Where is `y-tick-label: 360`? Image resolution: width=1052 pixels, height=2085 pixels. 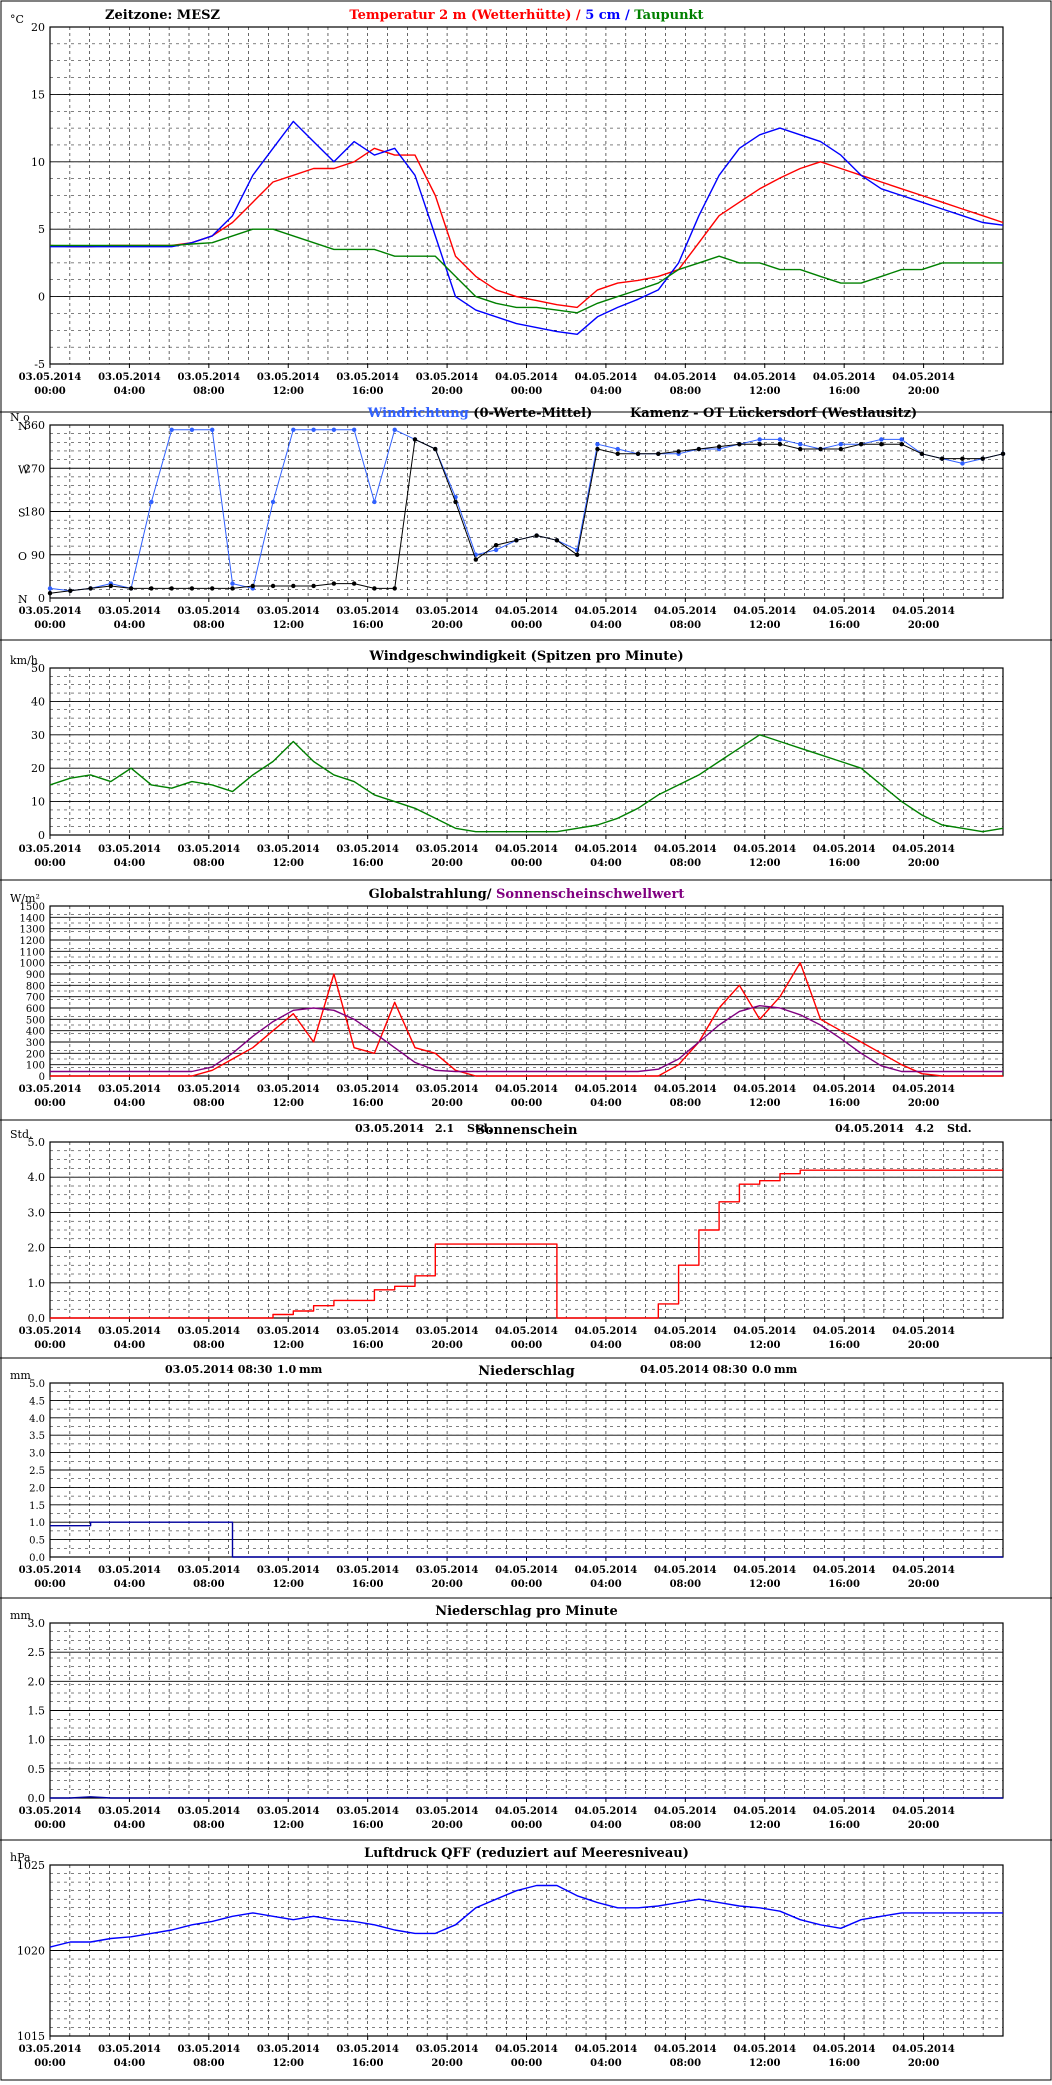
y-tick-label: 360 is located at coordinates (34, 425).